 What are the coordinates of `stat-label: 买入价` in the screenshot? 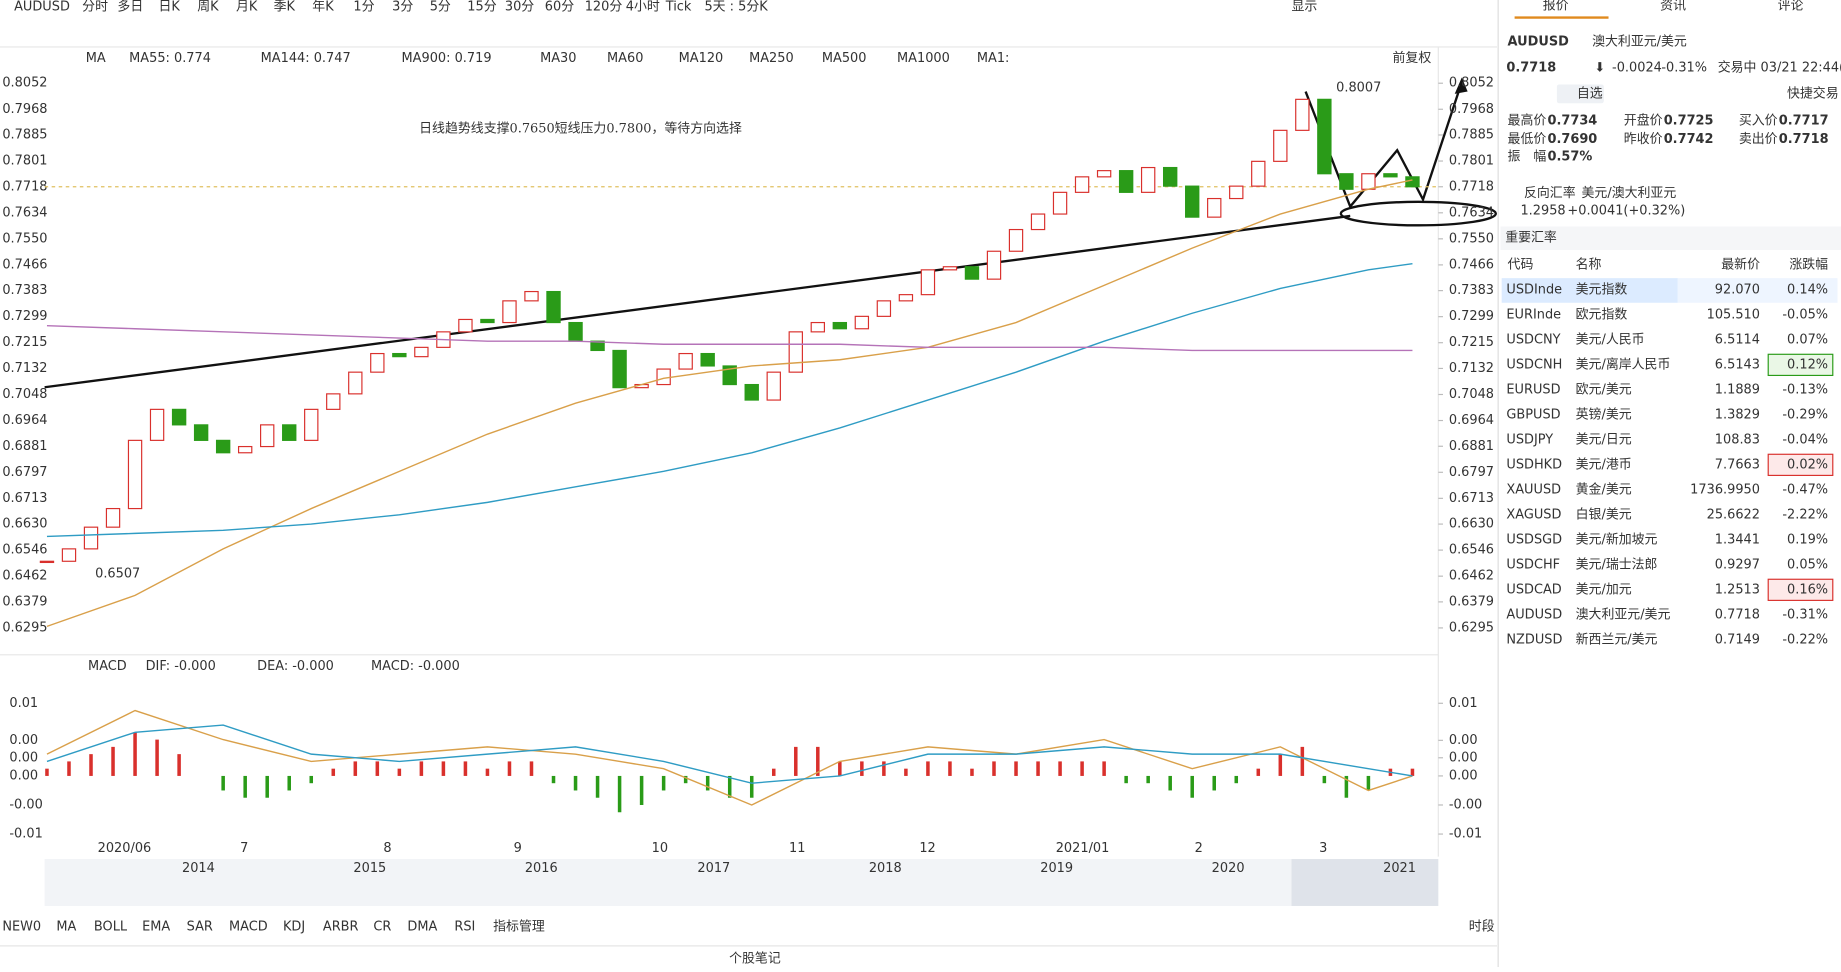 It's located at (1758, 120).